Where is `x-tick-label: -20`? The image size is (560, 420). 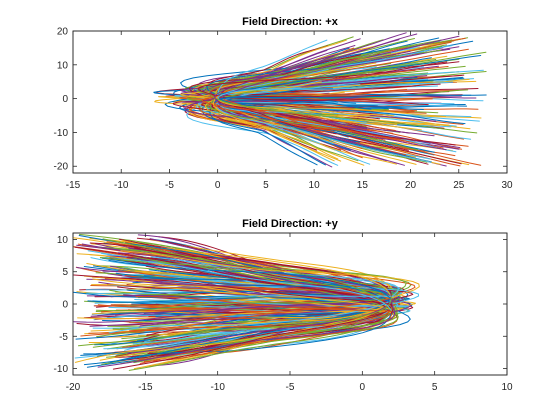
x-tick-label: -20 is located at coordinates (73, 387).